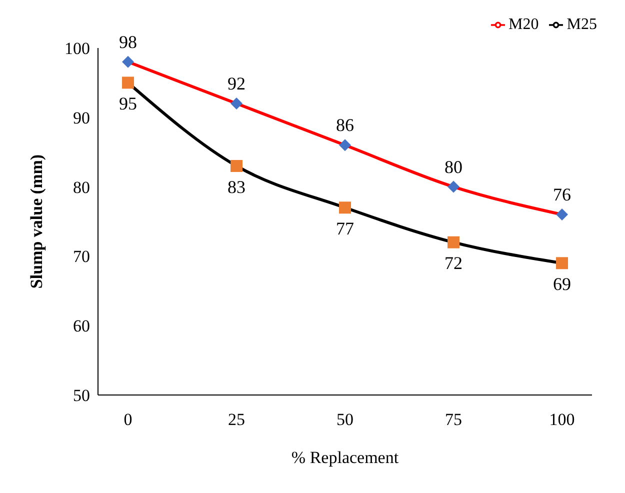  Describe the element at coordinates (36, 221) in the screenshot. I see `y-axis-title: Slump value (mm)` at that location.